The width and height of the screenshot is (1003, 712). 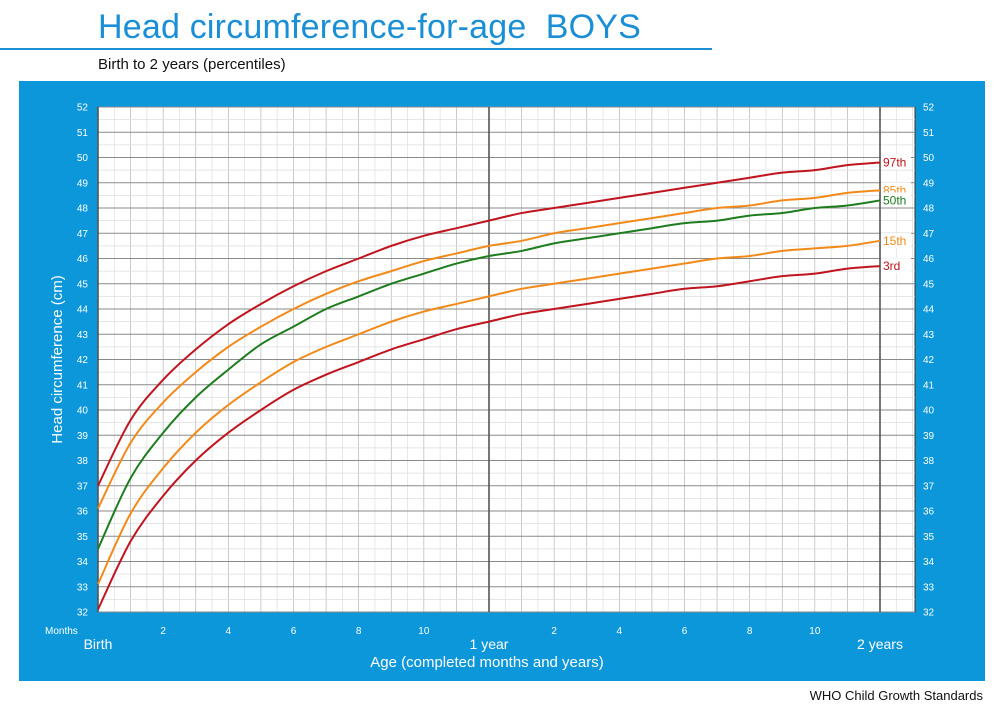 I want to click on x-ticks: 2 4 6 8 10 2 4 6 8 10 Birth 1 year 2 years, so click(x=493, y=639).